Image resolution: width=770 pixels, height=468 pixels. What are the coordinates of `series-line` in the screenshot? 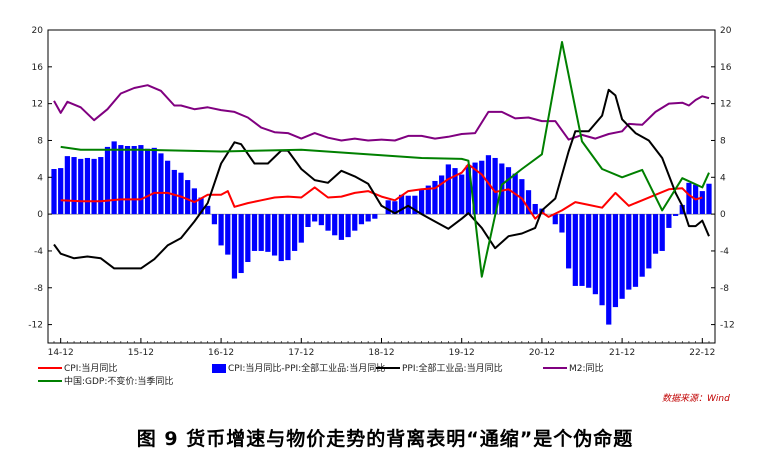 It's located at (381, 113).